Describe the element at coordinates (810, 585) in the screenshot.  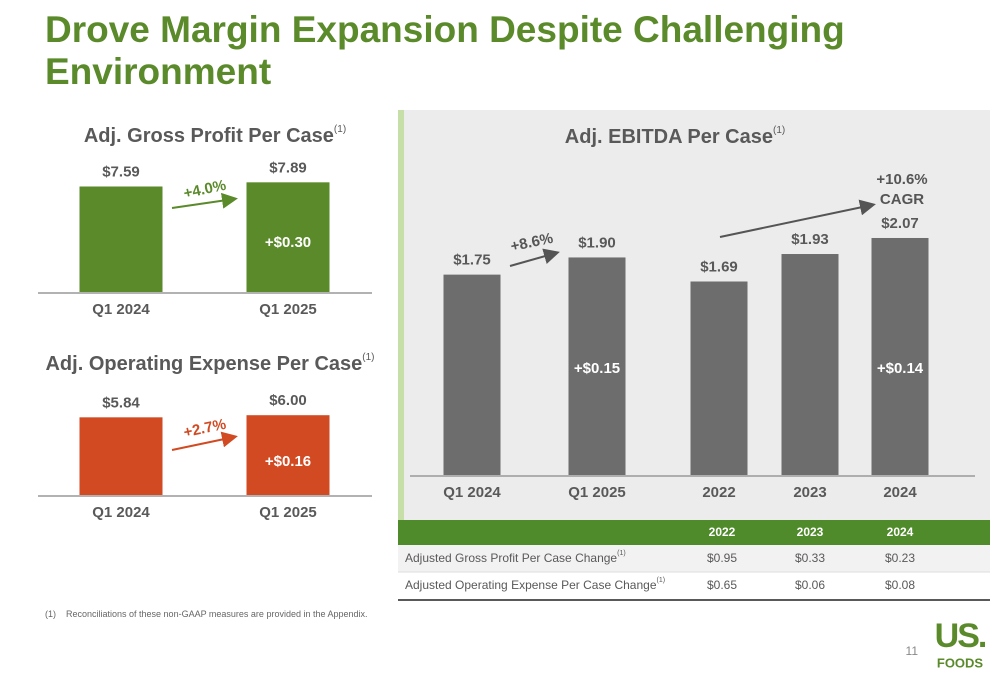
I see `cell: $0.06` at that location.